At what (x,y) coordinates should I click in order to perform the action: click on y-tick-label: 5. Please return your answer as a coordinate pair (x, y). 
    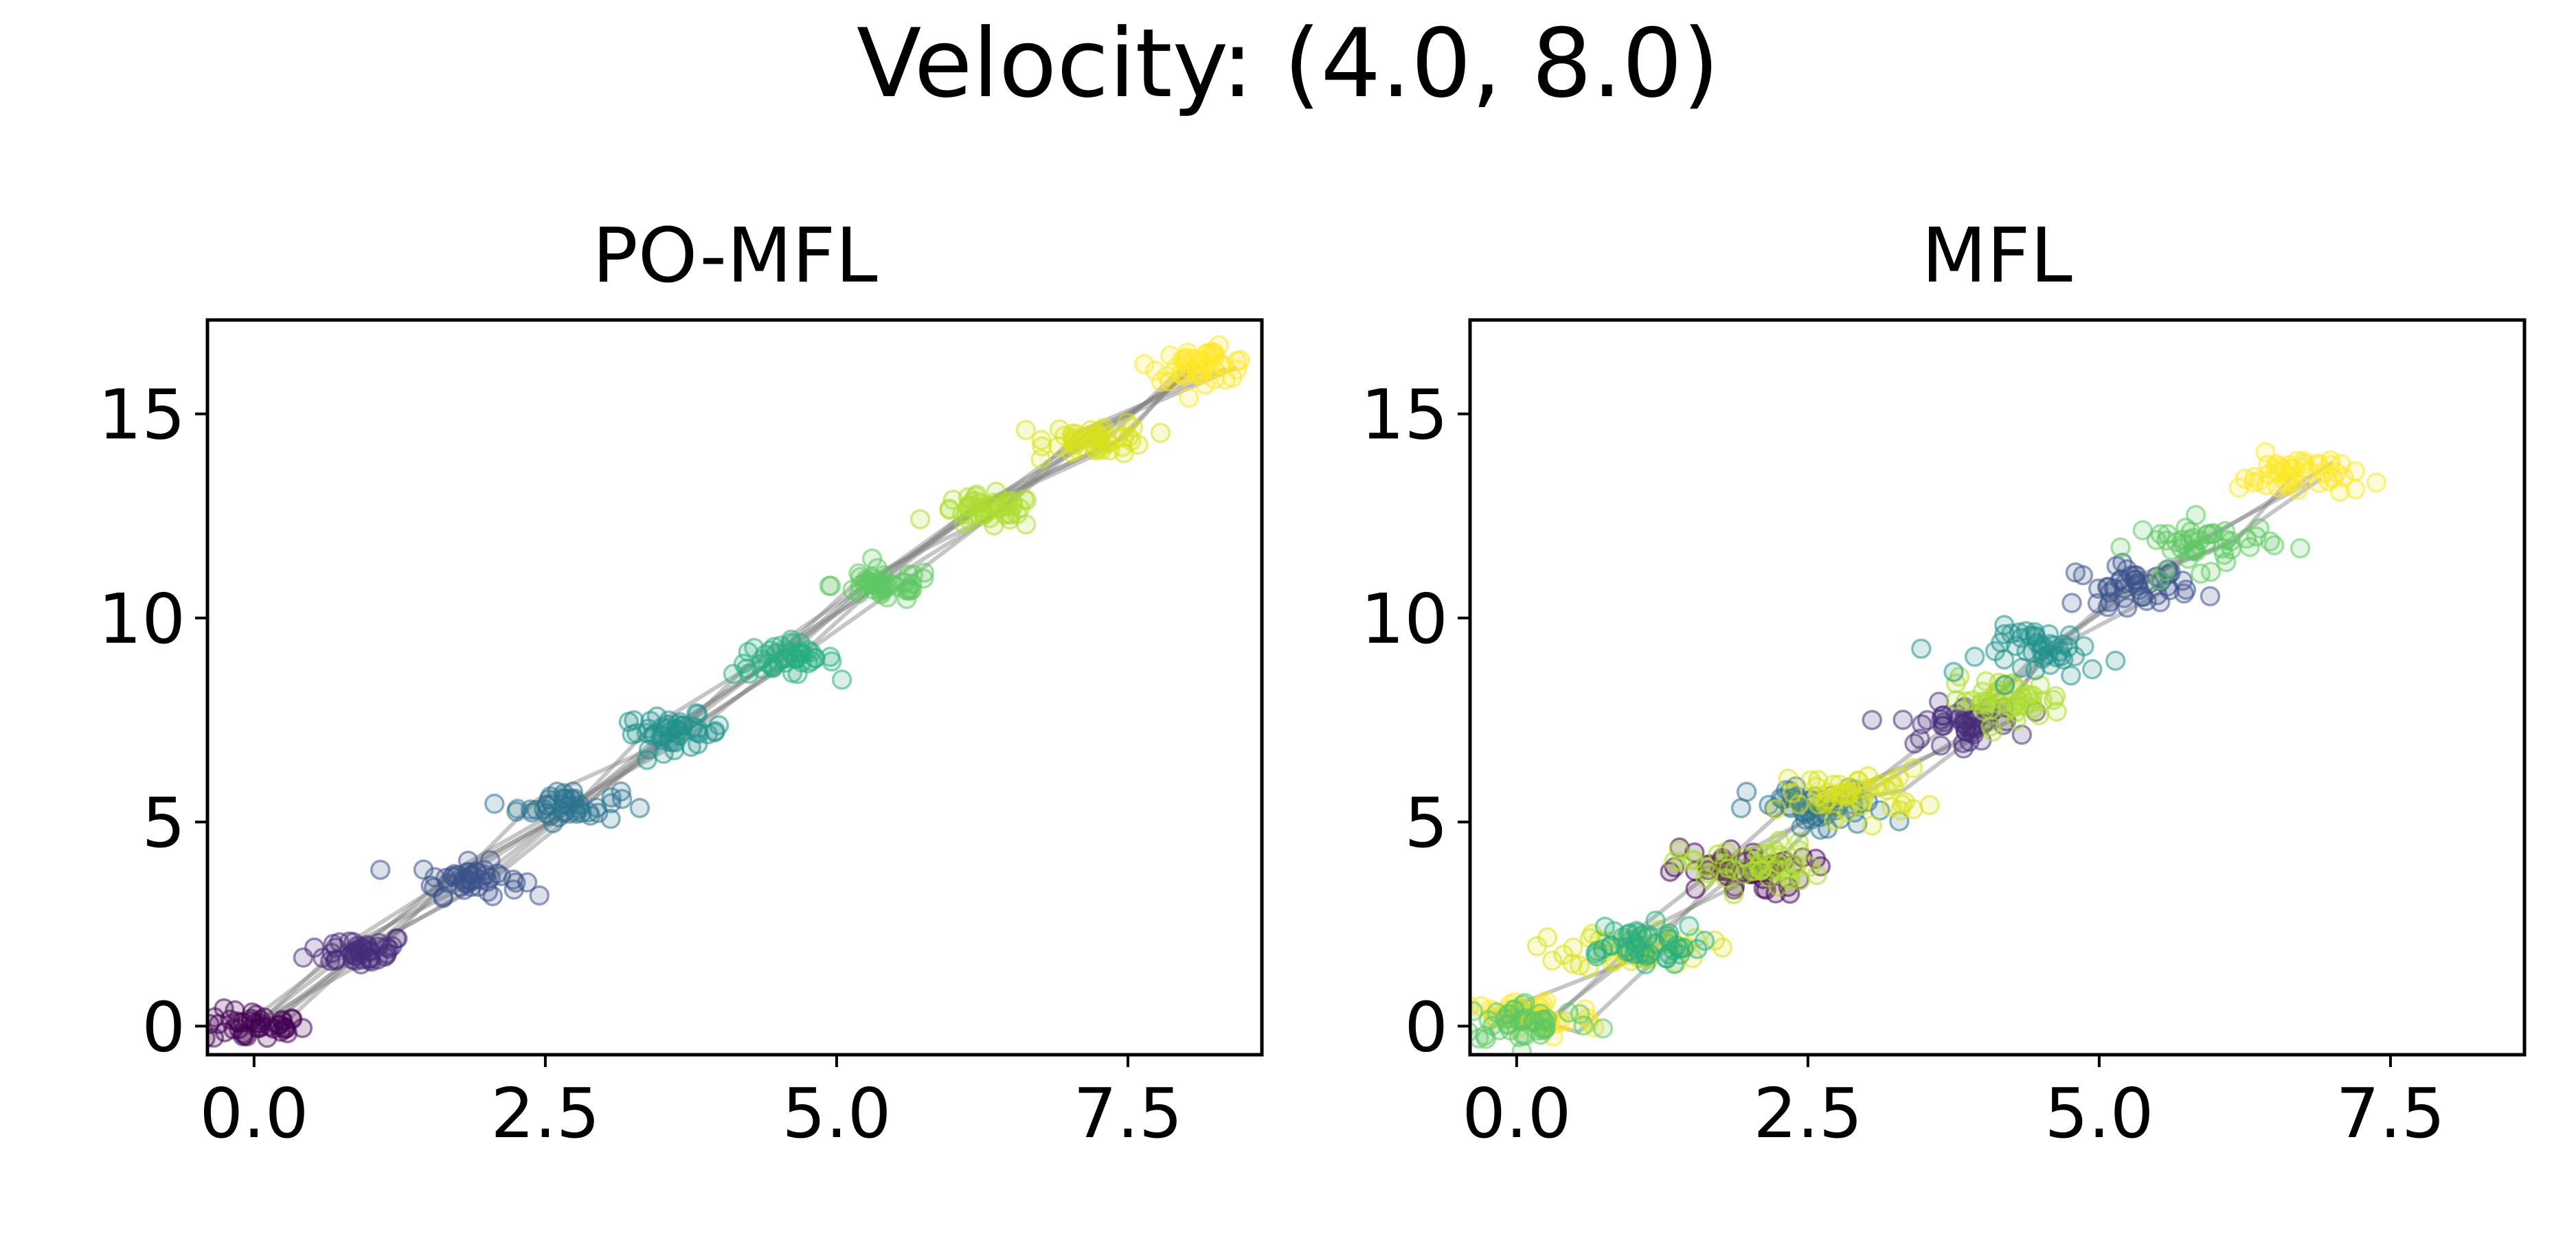
    Looking at the image, I should click on (163, 823).